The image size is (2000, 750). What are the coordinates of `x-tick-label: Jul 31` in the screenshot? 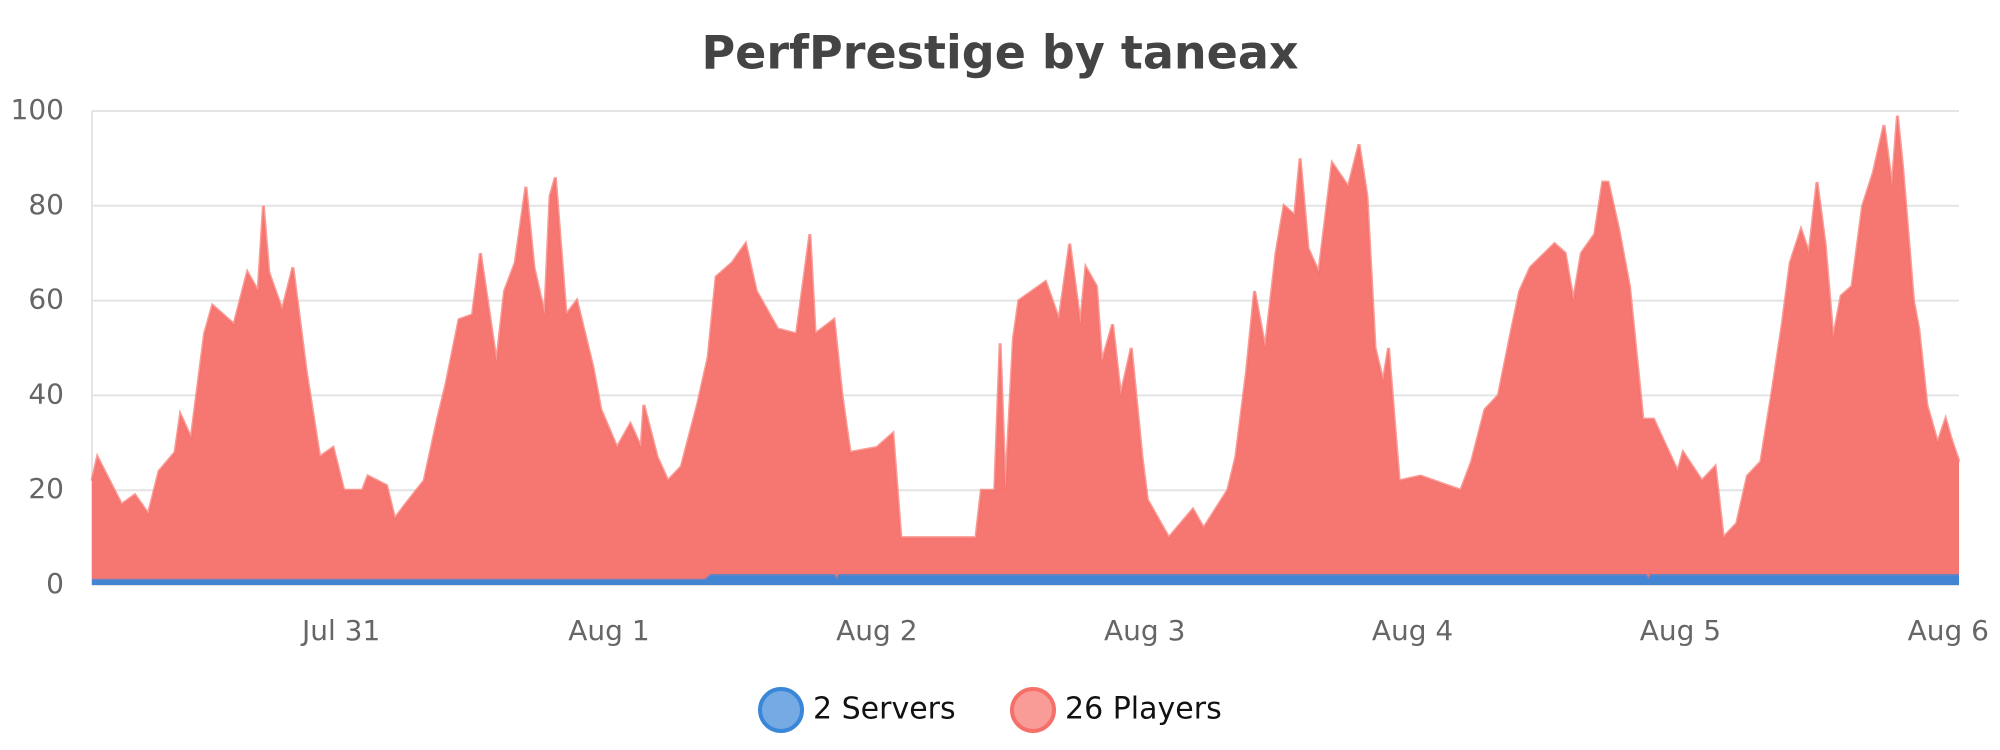 It's located at (340, 630).